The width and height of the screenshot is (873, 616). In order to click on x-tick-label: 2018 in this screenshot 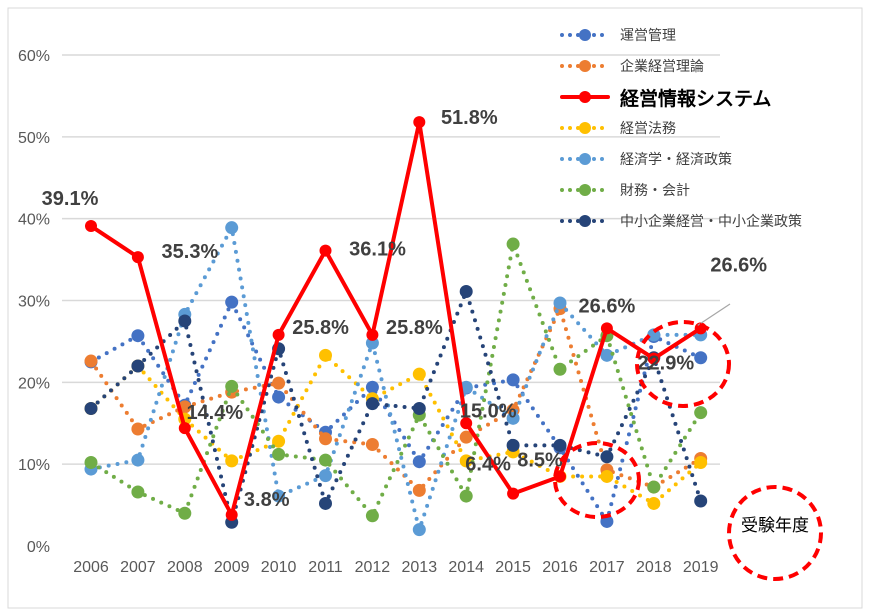, I will do `click(654, 567)`.